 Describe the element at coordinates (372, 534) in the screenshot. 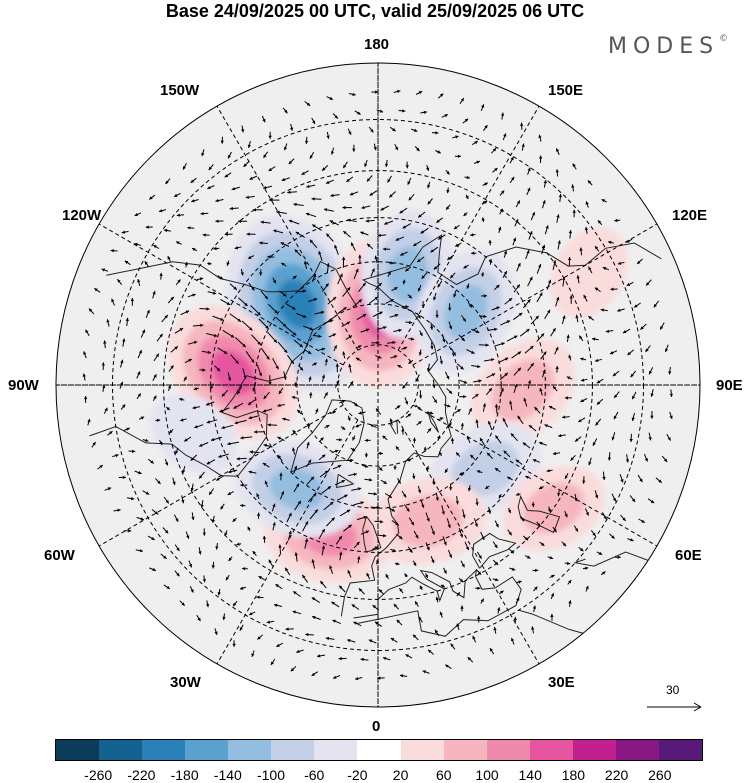

I see `coastline` at that location.